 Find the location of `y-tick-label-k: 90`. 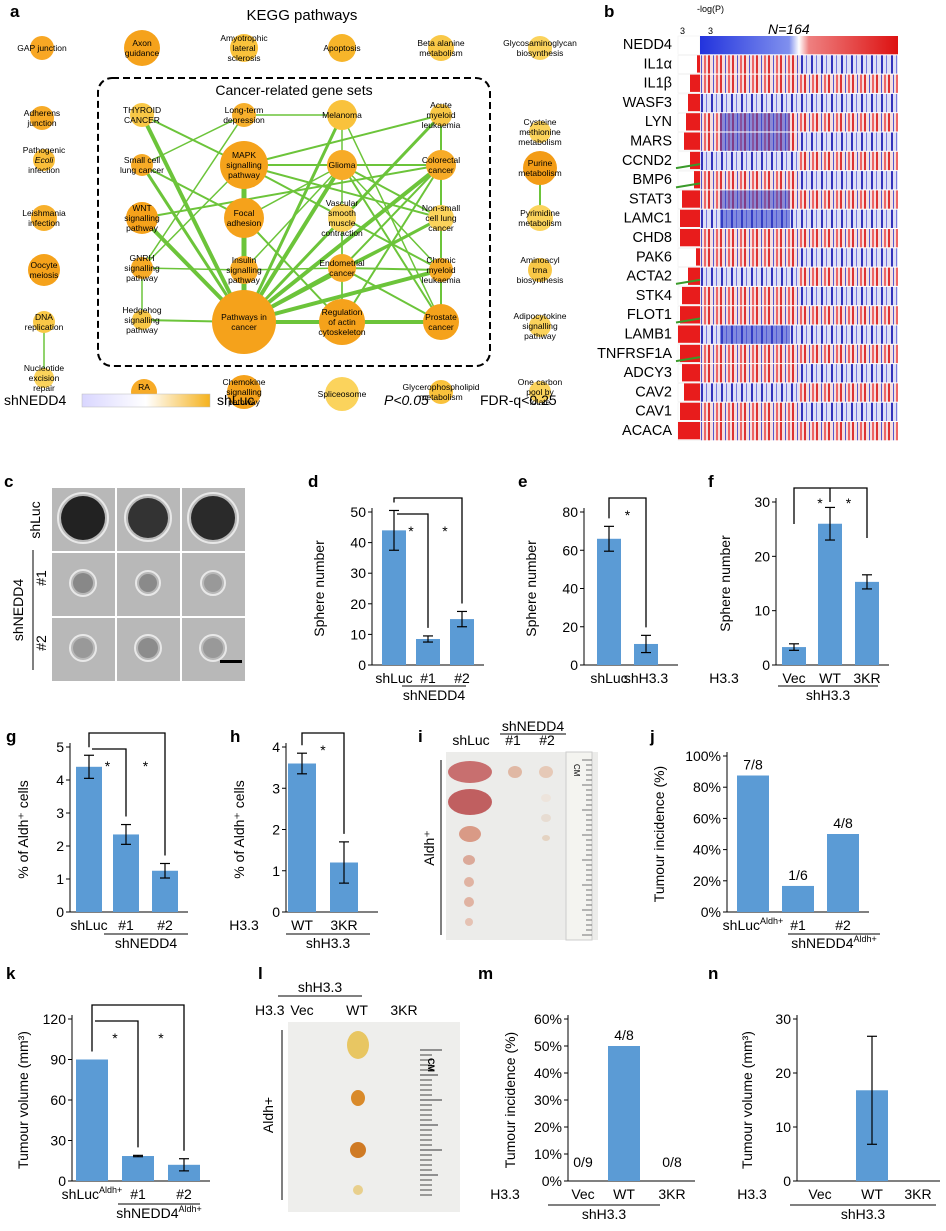

y-tick-label-k: 90 is located at coordinates (58, 1060).